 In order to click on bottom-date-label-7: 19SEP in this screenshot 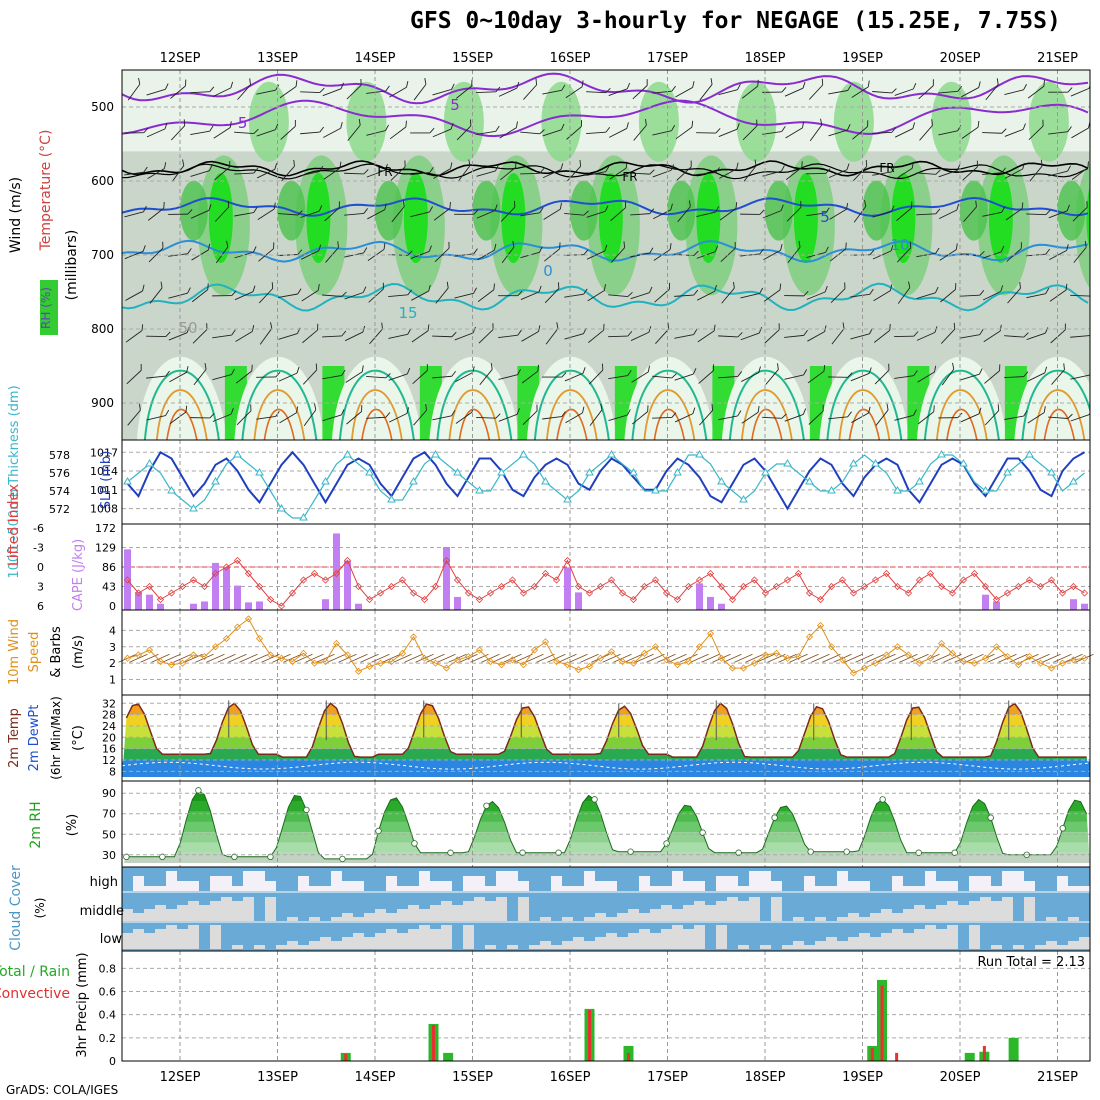, I will do `click(862, 1077)`.